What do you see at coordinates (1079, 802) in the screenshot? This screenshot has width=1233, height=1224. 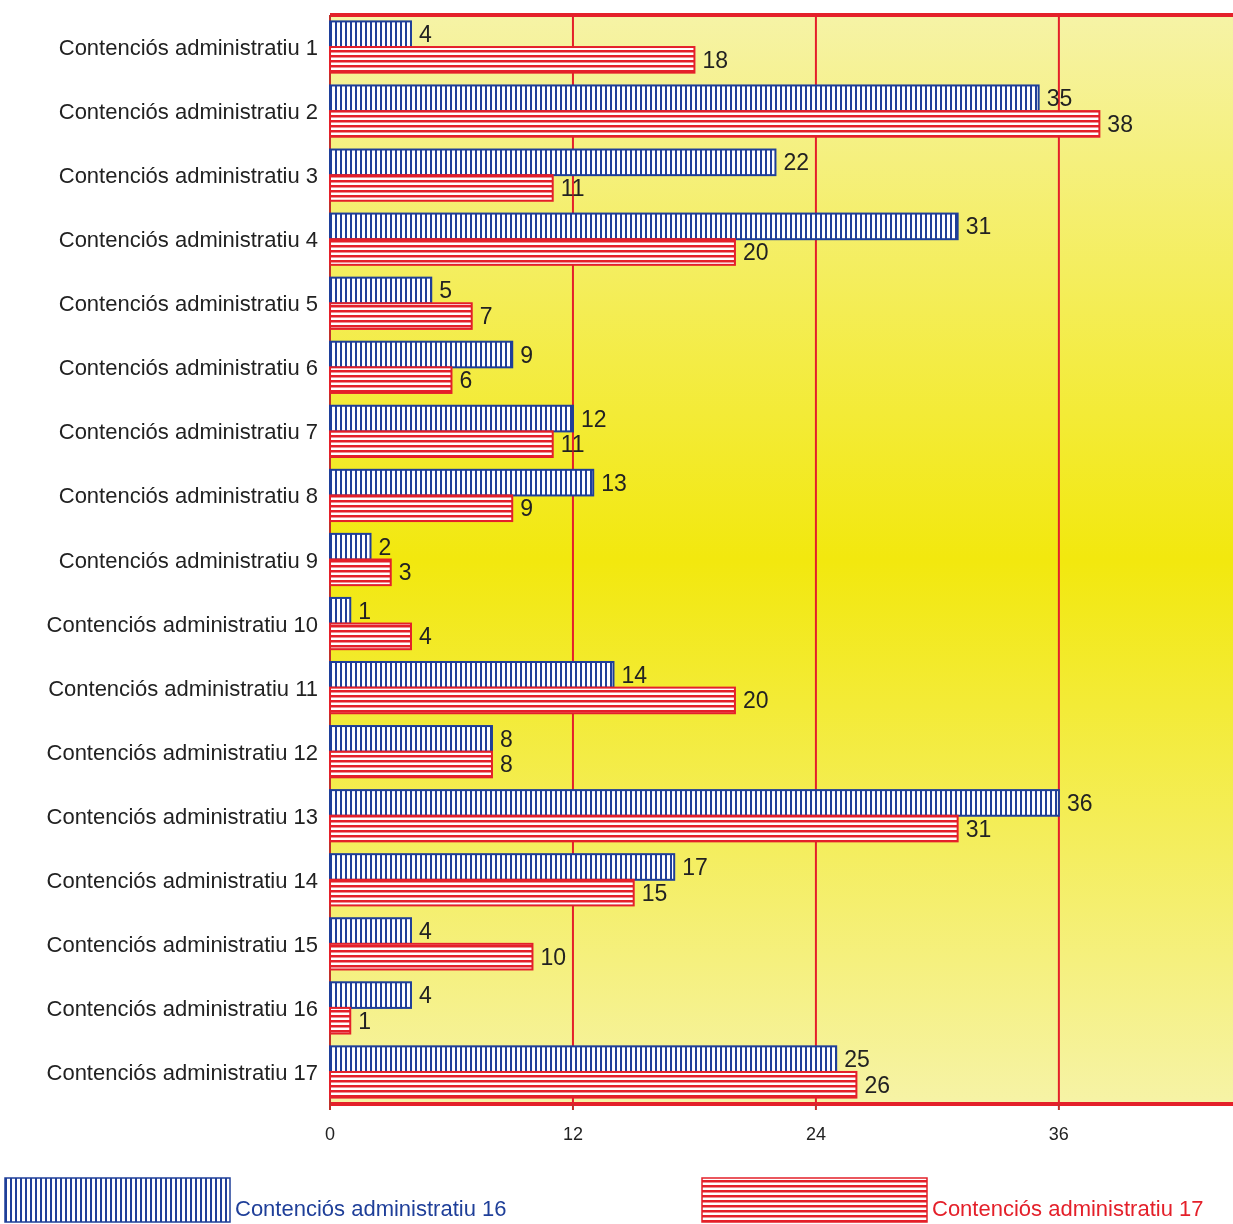 I see `data-label: 36` at bounding box center [1079, 802].